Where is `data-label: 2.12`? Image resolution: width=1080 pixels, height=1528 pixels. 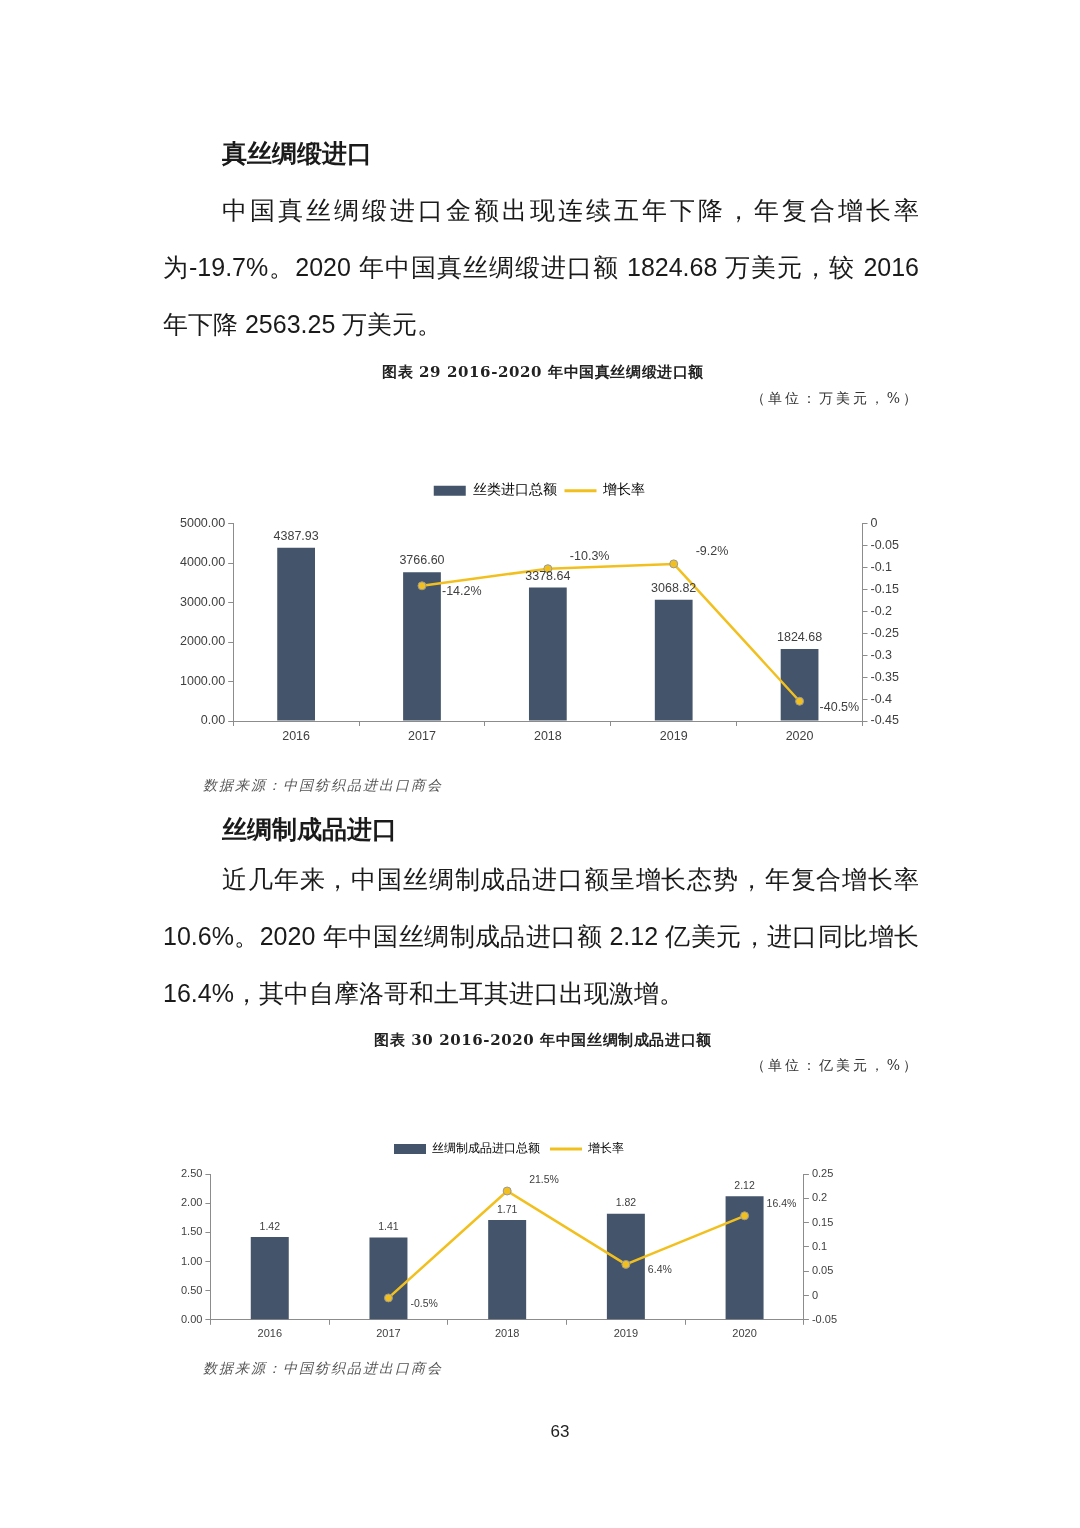
data-label: 2.12 is located at coordinates (744, 1184).